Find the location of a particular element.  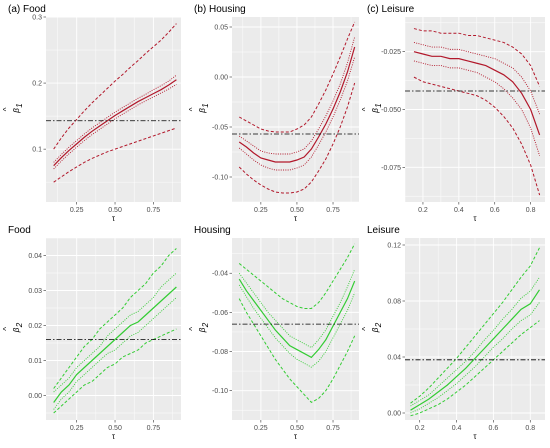

y-tick-label: 0.03 is located at coordinates (35, 291).